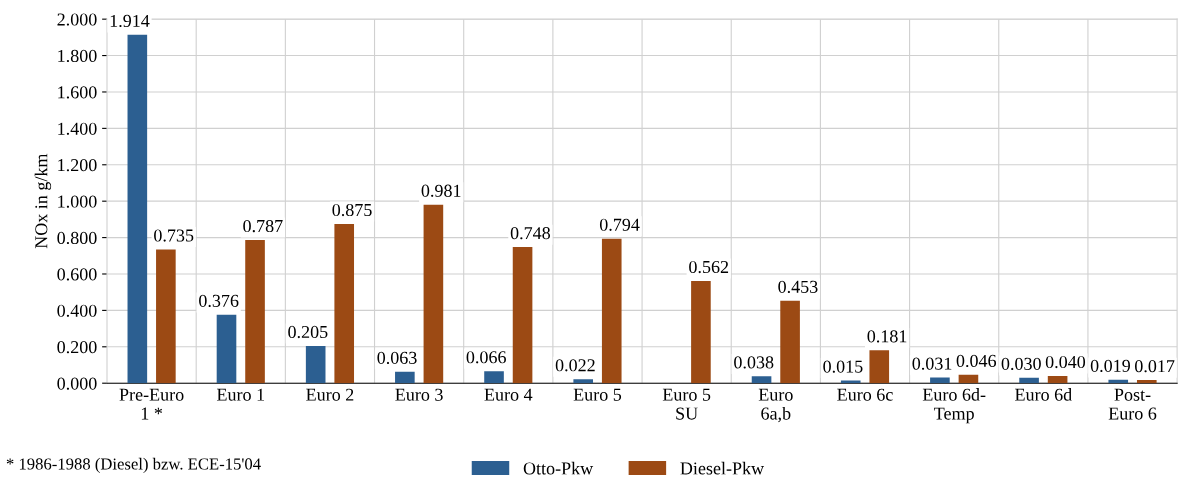 The image size is (1189, 479). I want to click on text: * 1986-1988 (Diesel) bzw. ECE-15'04, so click(133, 465).